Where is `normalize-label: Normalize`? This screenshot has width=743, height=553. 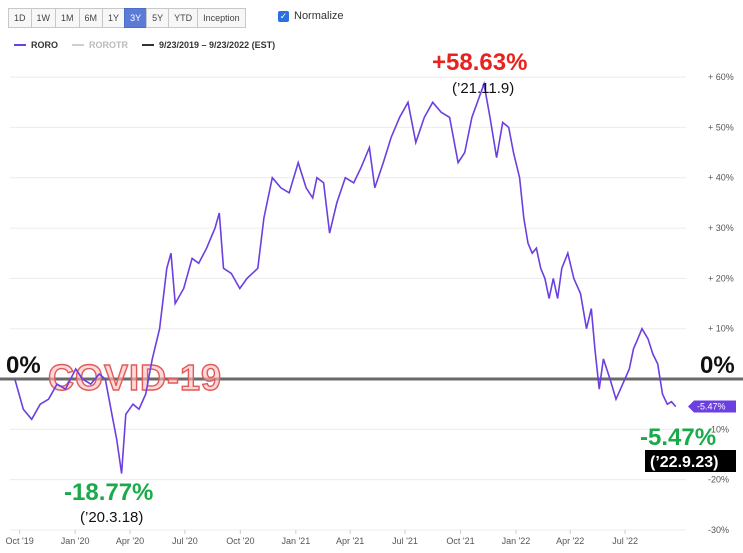 normalize-label: Normalize is located at coordinates (319, 16).